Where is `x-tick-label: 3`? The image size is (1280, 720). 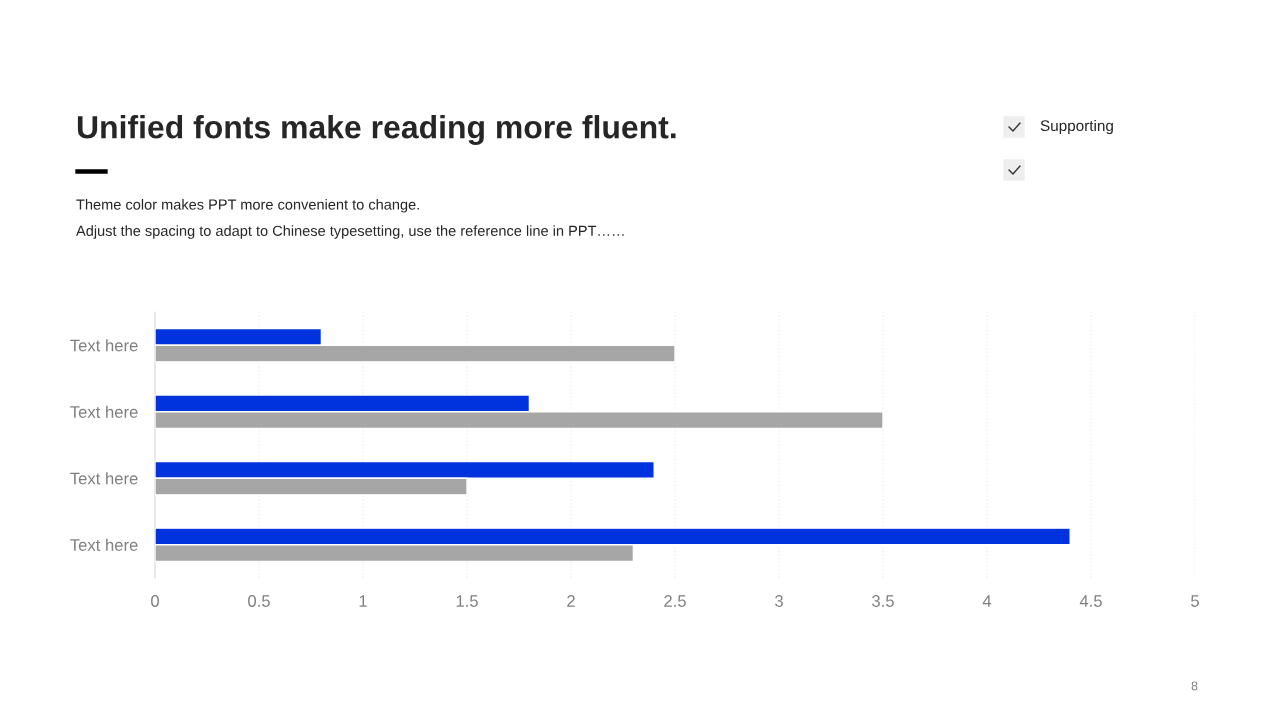
x-tick-label: 3 is located at coordinates (779, 601).